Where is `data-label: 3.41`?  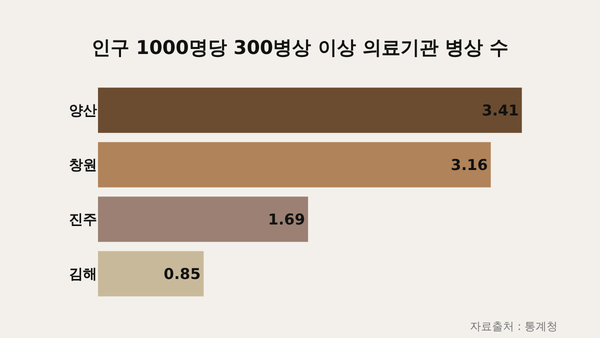 data-label: 3.41 is located at coordinates (500, 110).